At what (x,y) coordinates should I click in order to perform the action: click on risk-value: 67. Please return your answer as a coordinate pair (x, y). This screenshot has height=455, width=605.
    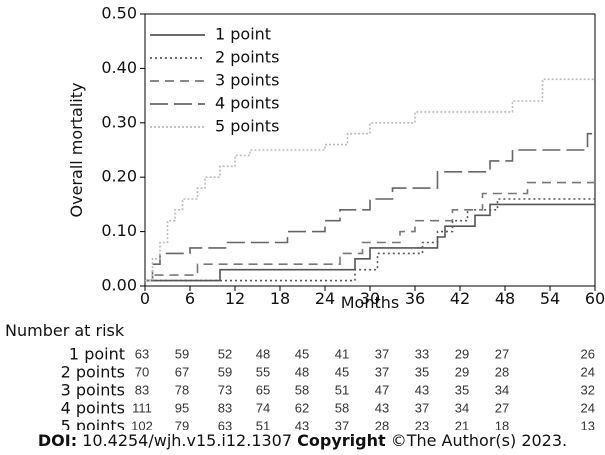
    Looking at the image, I should click on (182, 371).